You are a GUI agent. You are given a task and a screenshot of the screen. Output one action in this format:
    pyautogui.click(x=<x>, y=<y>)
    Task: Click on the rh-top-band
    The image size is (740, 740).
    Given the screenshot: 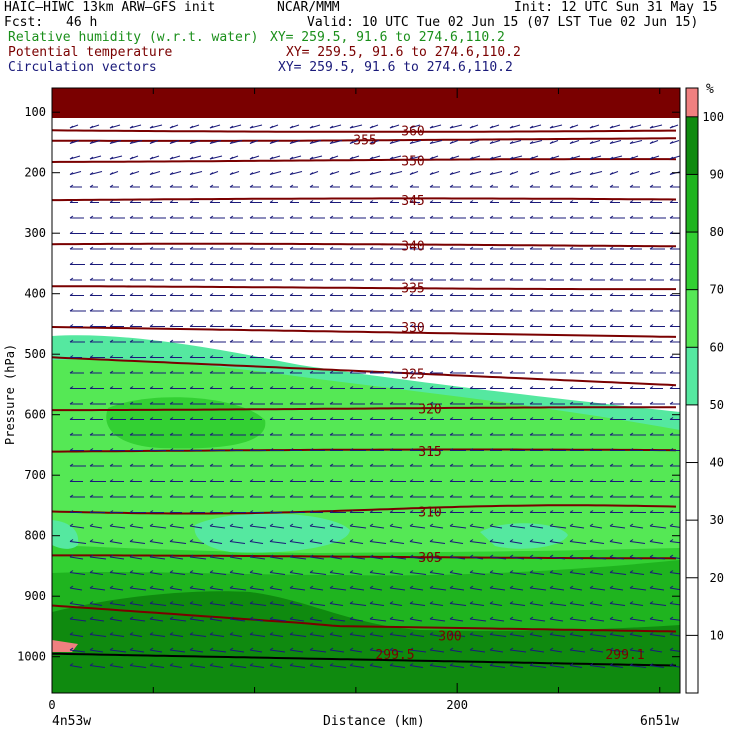 What is the action you would take?
    pyautogui.click(x=366, y=103)
    